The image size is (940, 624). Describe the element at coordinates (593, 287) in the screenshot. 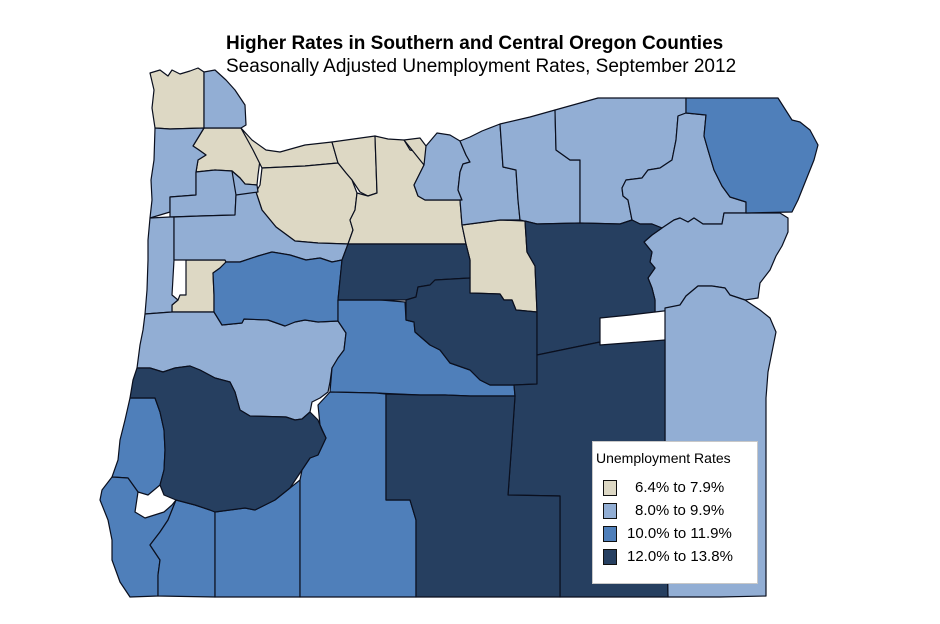

I see `county-grant` at that location.